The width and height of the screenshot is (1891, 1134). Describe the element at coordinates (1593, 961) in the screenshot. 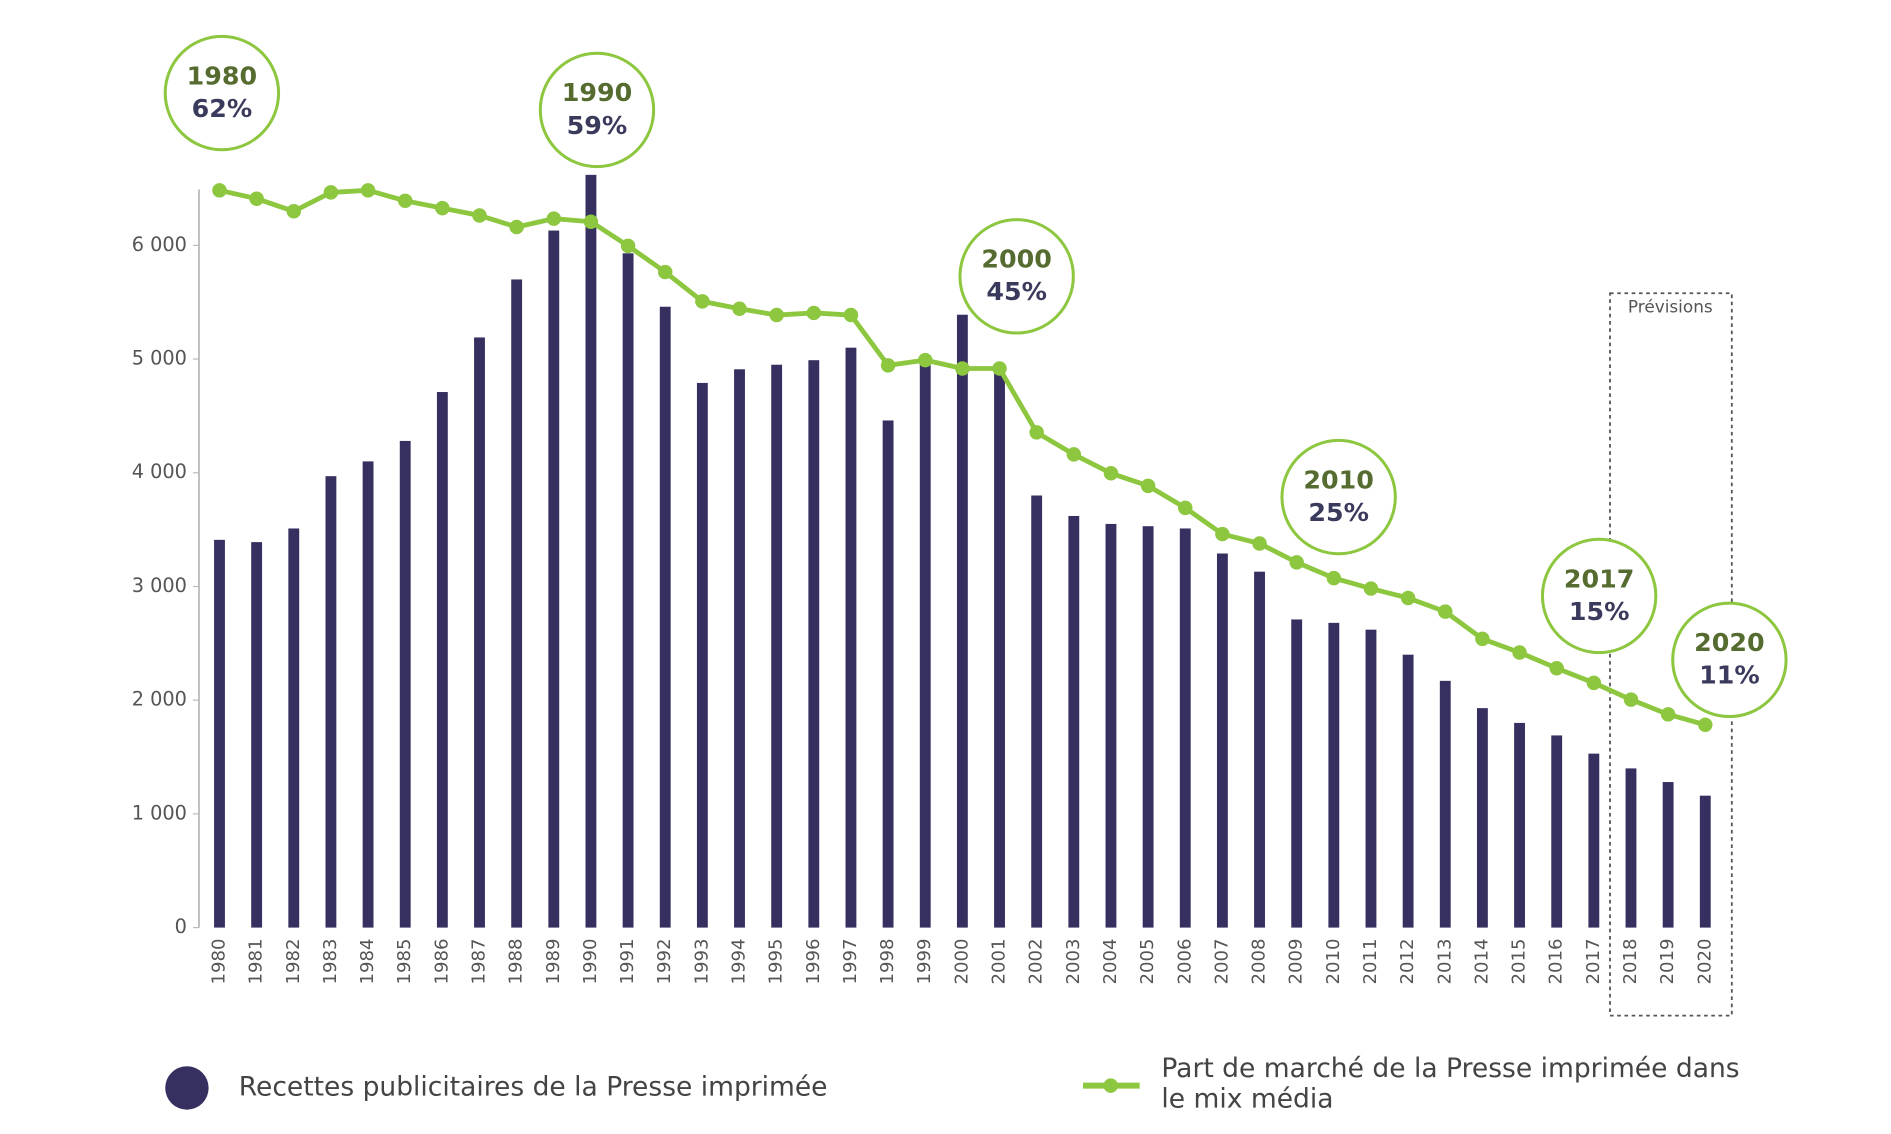

I see `x-tick-label: 2017` at that location.